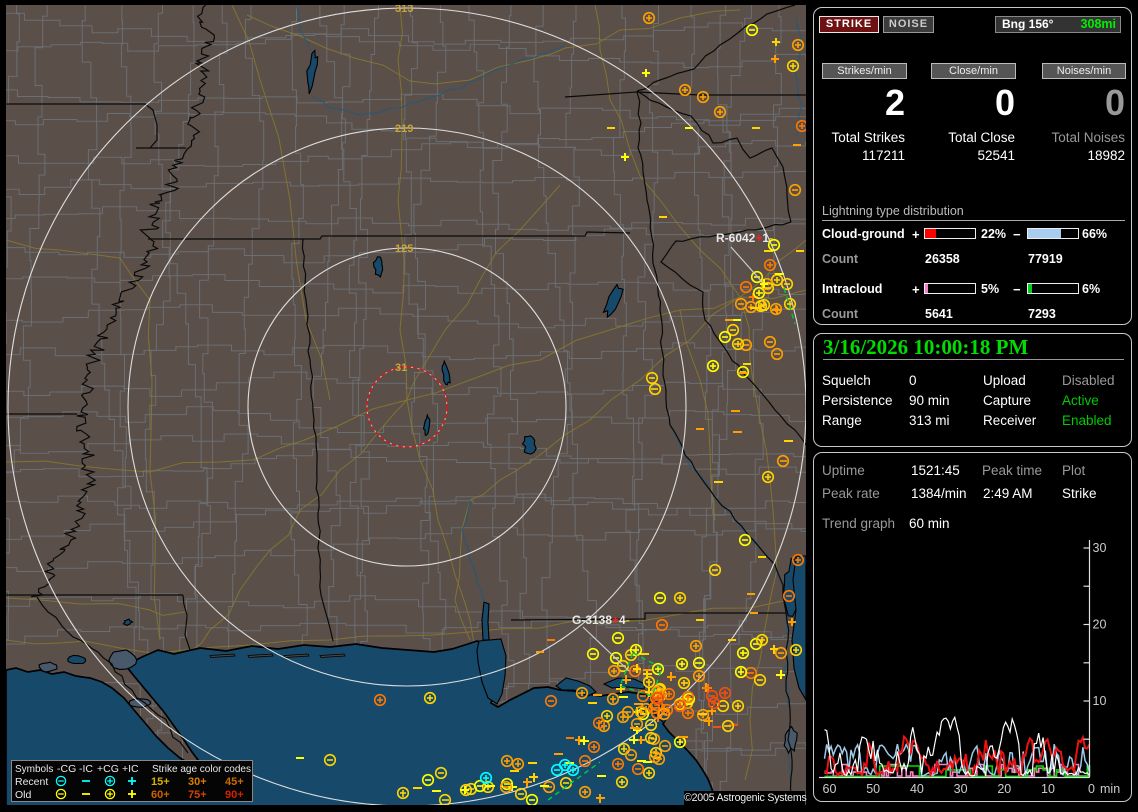  I want to click on svg-text: 75+, so click(197, 795).